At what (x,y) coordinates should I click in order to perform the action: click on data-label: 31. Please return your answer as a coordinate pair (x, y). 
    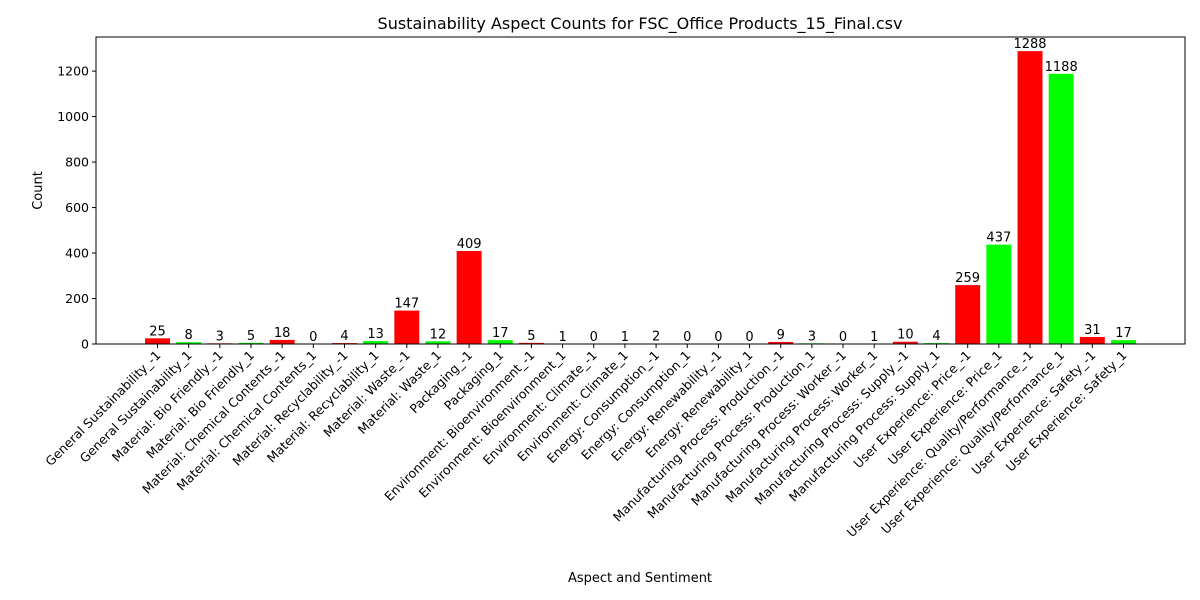
    Looking at the image, I should click on (1092, 330).